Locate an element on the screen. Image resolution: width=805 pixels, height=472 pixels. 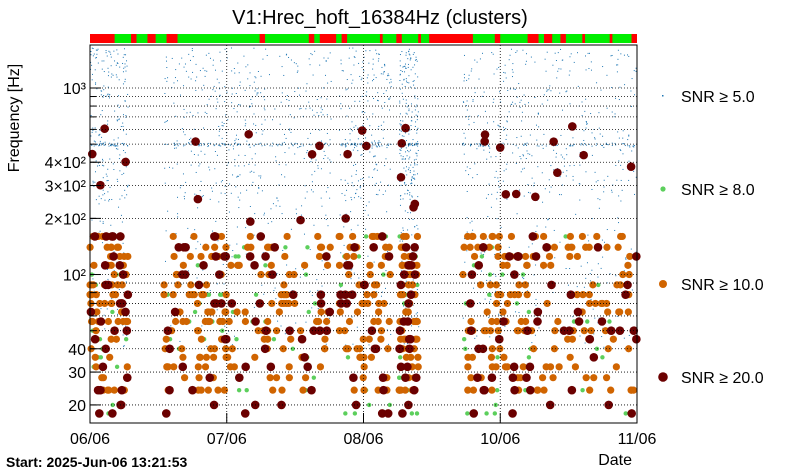
y-tick-label: 40 is located at coordinates (77, 350).